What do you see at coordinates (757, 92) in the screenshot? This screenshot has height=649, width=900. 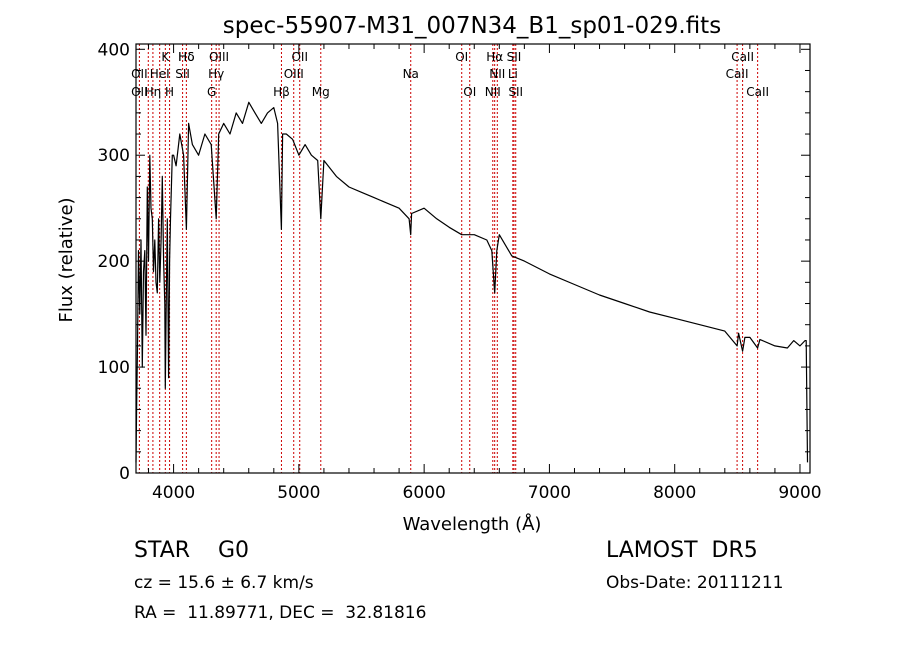 I see `line-label-27: CaII` at bounding box center [757, 92].